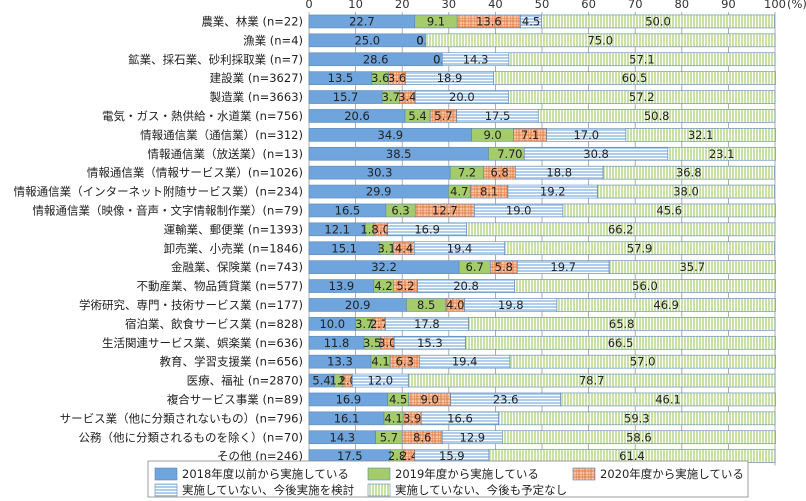 The height and width of the screenshot is (501, 806). What do you see at coordinates (475, 267) in the screenshot?
I see `data-label: 6.7` at bounding box center [475, 267].